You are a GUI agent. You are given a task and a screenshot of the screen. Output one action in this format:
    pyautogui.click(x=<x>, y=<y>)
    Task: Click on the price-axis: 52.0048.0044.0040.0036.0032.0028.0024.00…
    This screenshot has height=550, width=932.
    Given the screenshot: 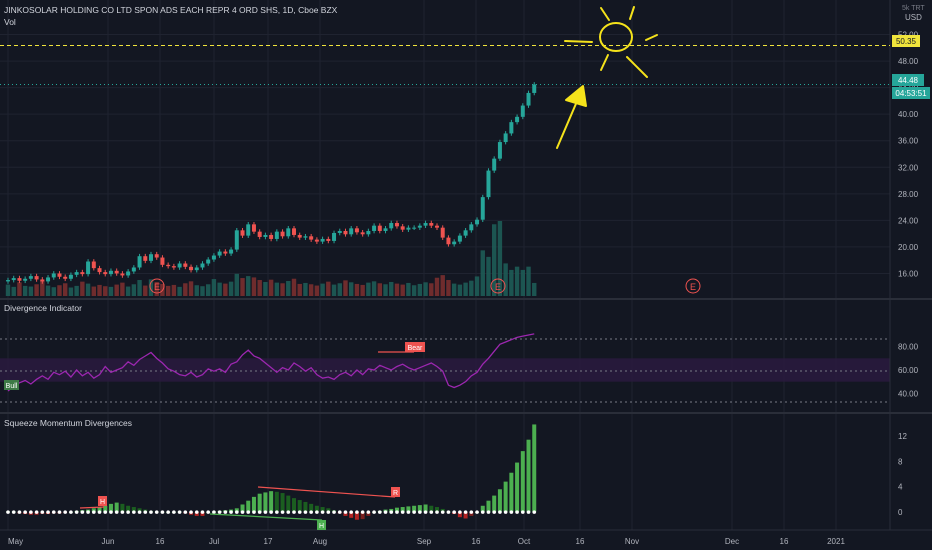 What is the action you would take?
    pyautogui.click(x=908, y=155)
    